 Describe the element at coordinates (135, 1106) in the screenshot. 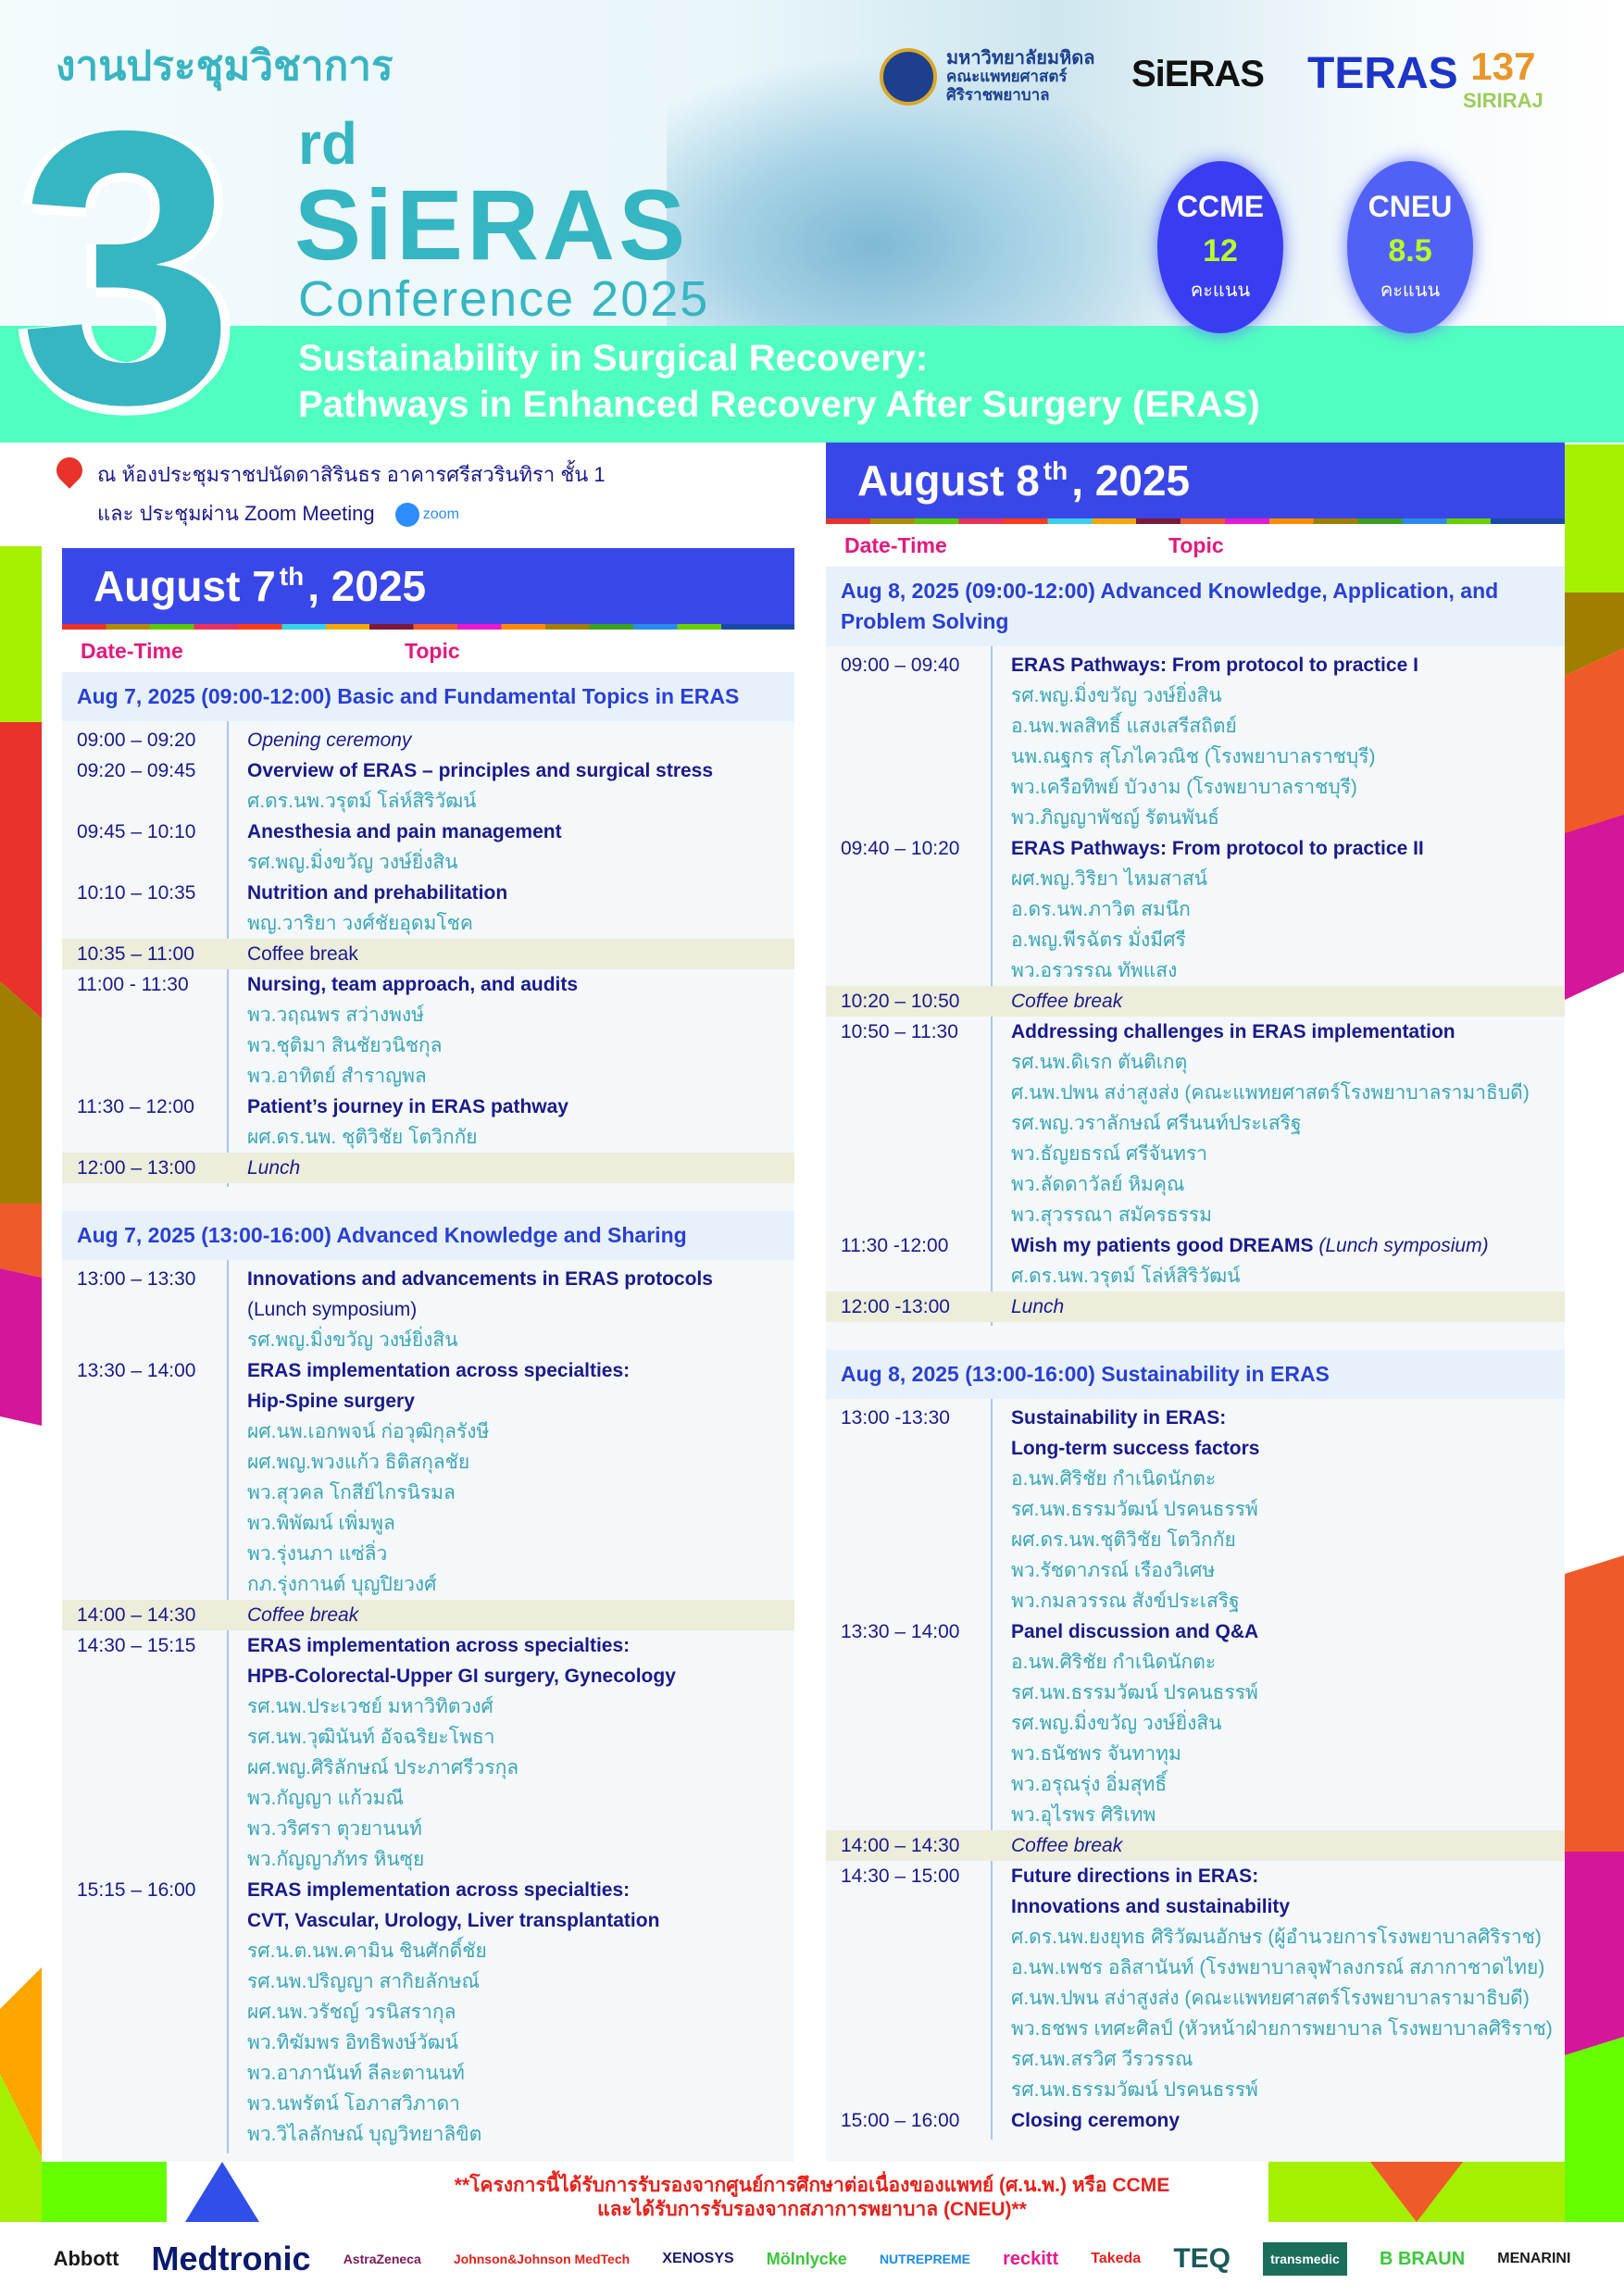

I see `time-slot: 11:30 – 12:00` at that location.